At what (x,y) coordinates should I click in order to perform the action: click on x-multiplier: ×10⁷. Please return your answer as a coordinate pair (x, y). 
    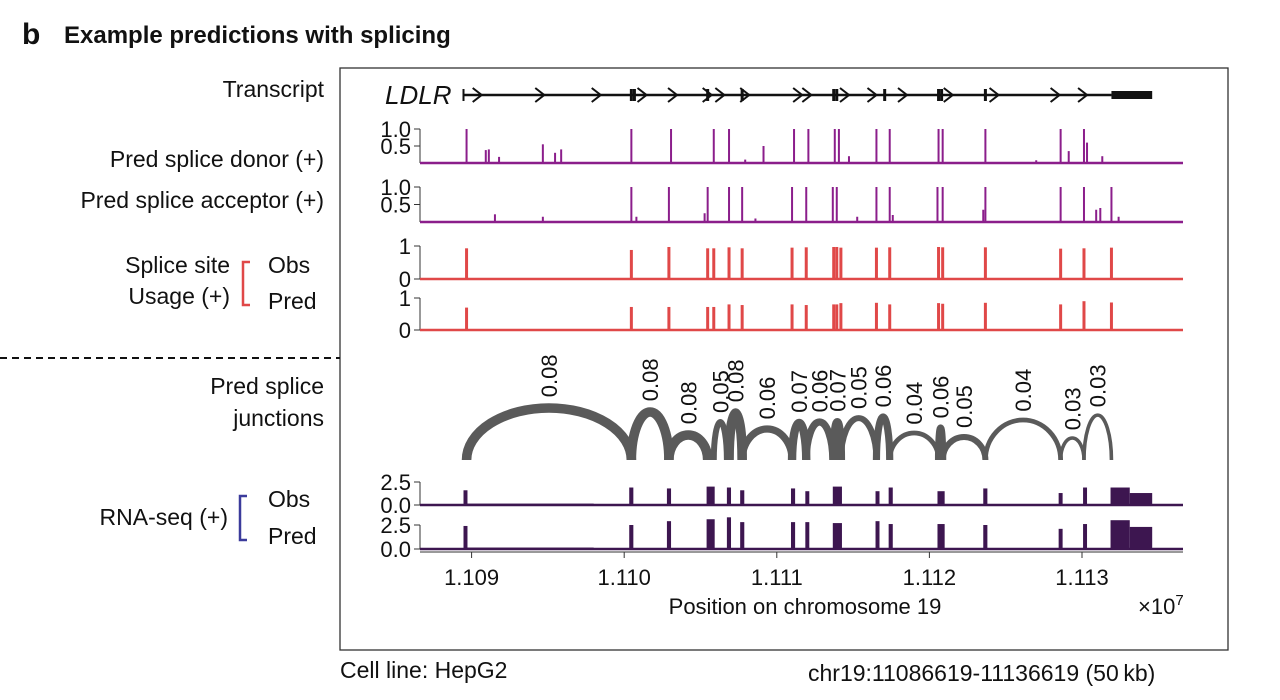
    Looking at the image, I should click on (1161, 605).